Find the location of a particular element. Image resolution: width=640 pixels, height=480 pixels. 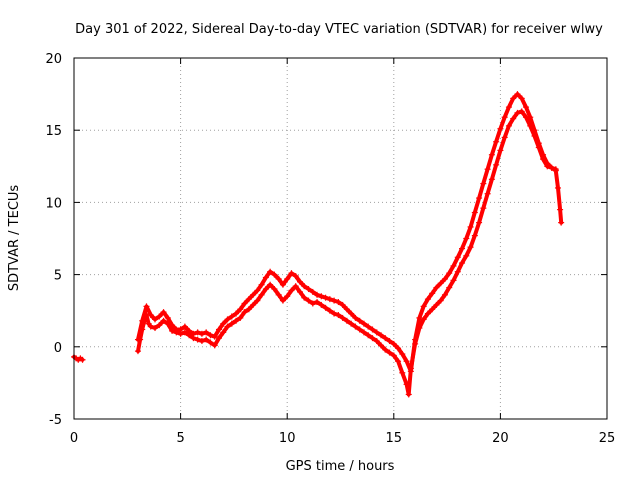

x-axis-label: GPS time / hours is located at coordinates (340, 466).